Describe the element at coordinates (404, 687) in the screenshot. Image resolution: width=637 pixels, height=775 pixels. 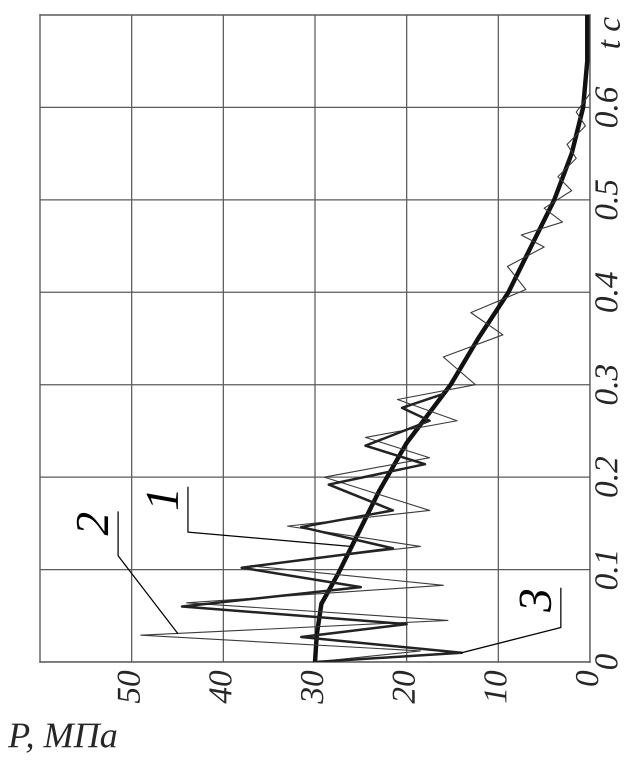
I see `x-tick-label: 20` at that location.